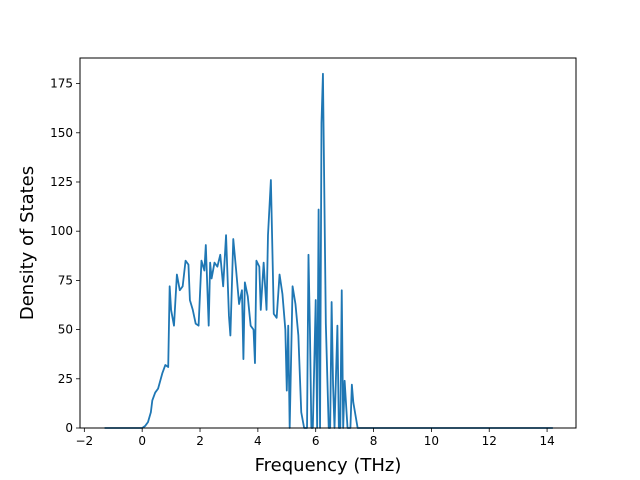 The image size is (640, 480). I want to click on x-tick-label: 12, so click(489, 441).